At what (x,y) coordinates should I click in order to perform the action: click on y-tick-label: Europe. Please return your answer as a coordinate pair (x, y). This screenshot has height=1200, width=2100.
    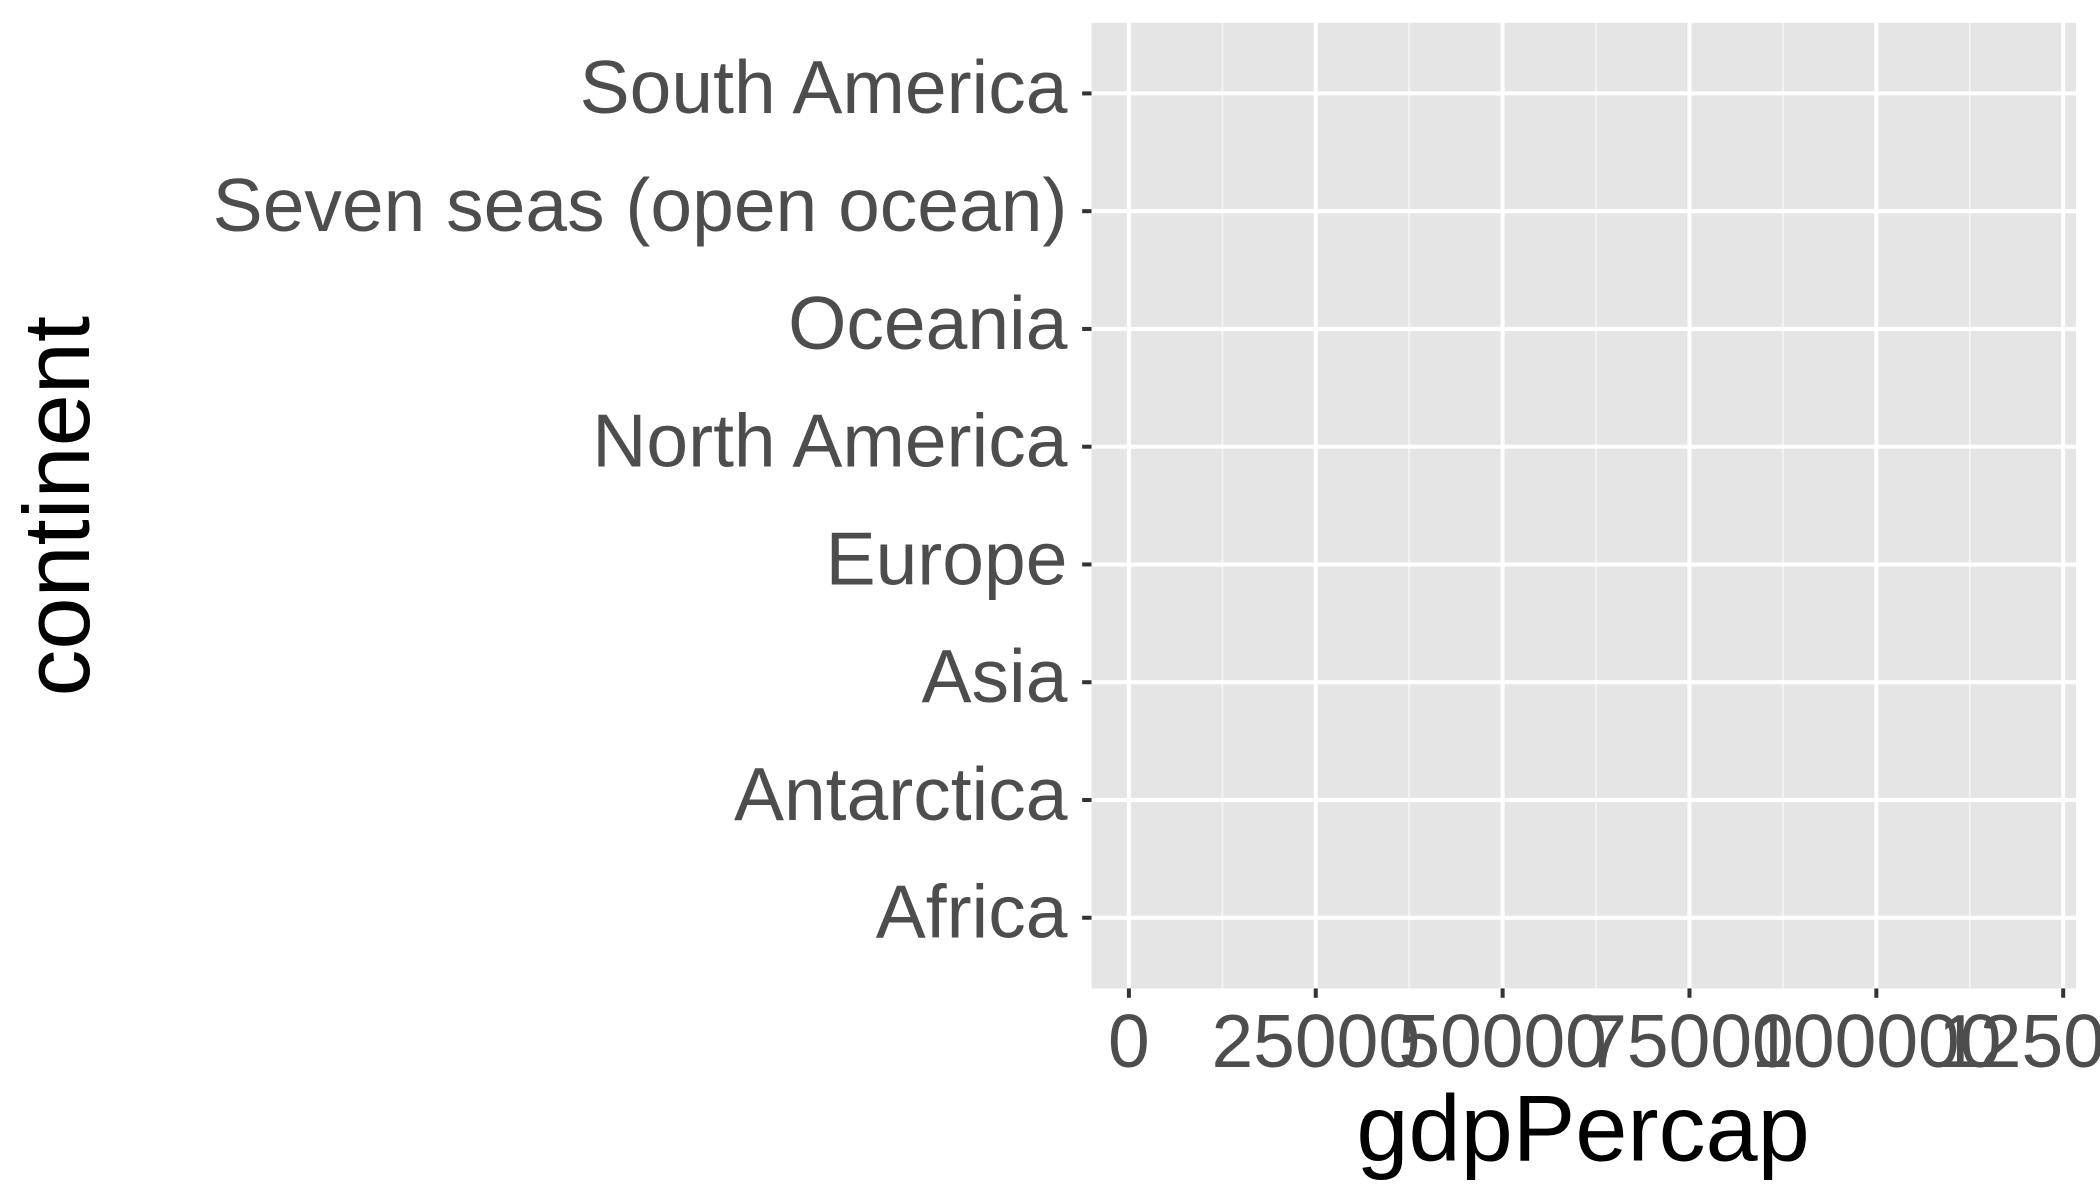
    Looking at the image, I should click on (947, 558).